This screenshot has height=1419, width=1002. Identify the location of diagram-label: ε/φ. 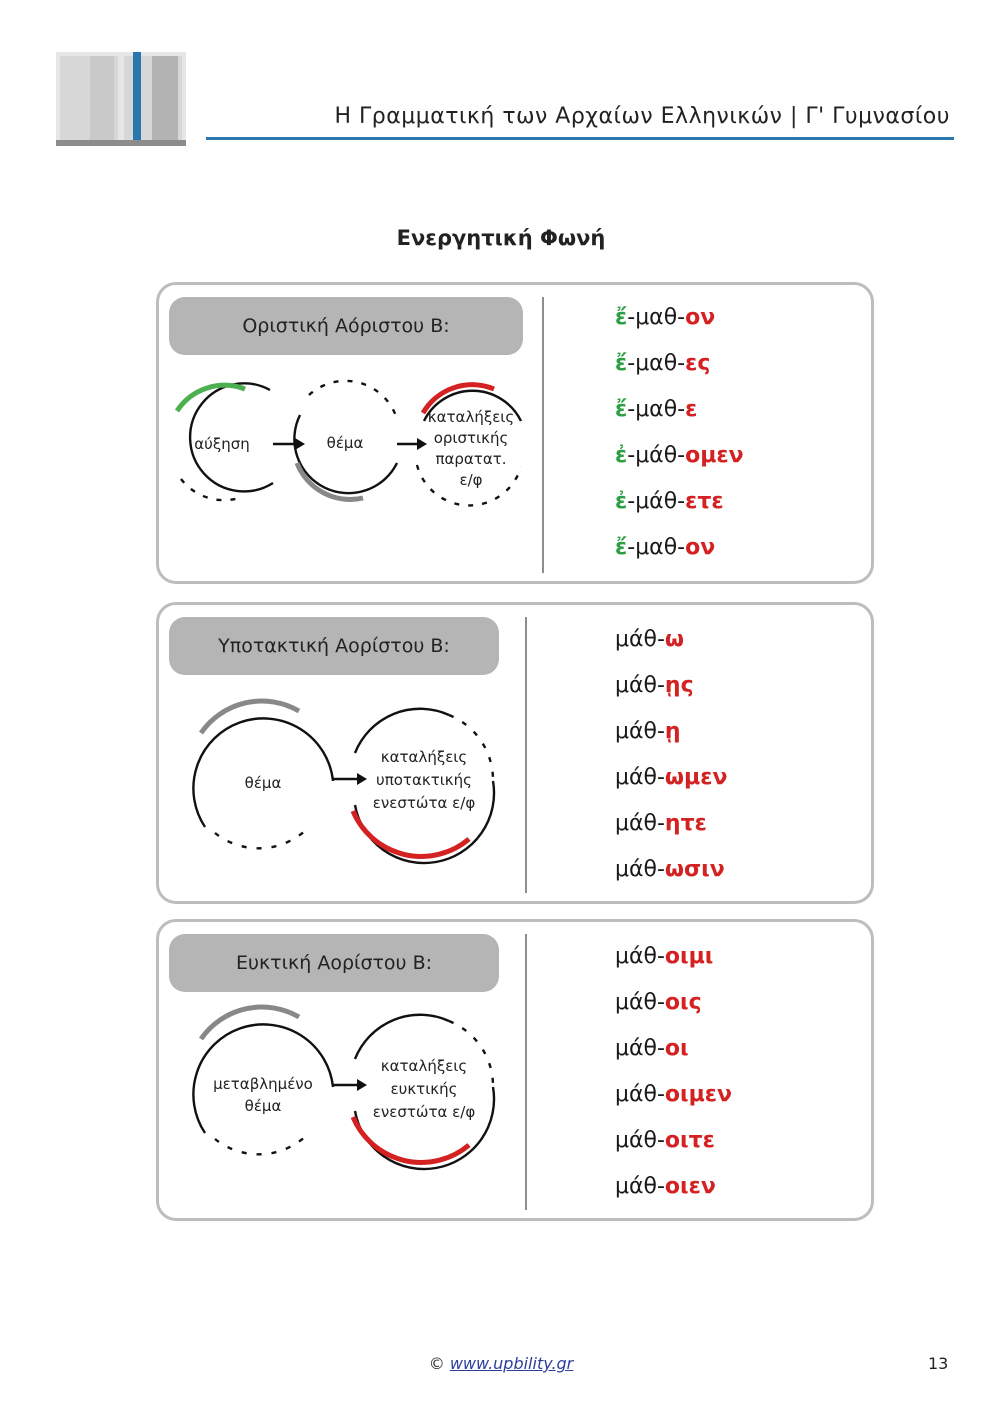
(470, 480).